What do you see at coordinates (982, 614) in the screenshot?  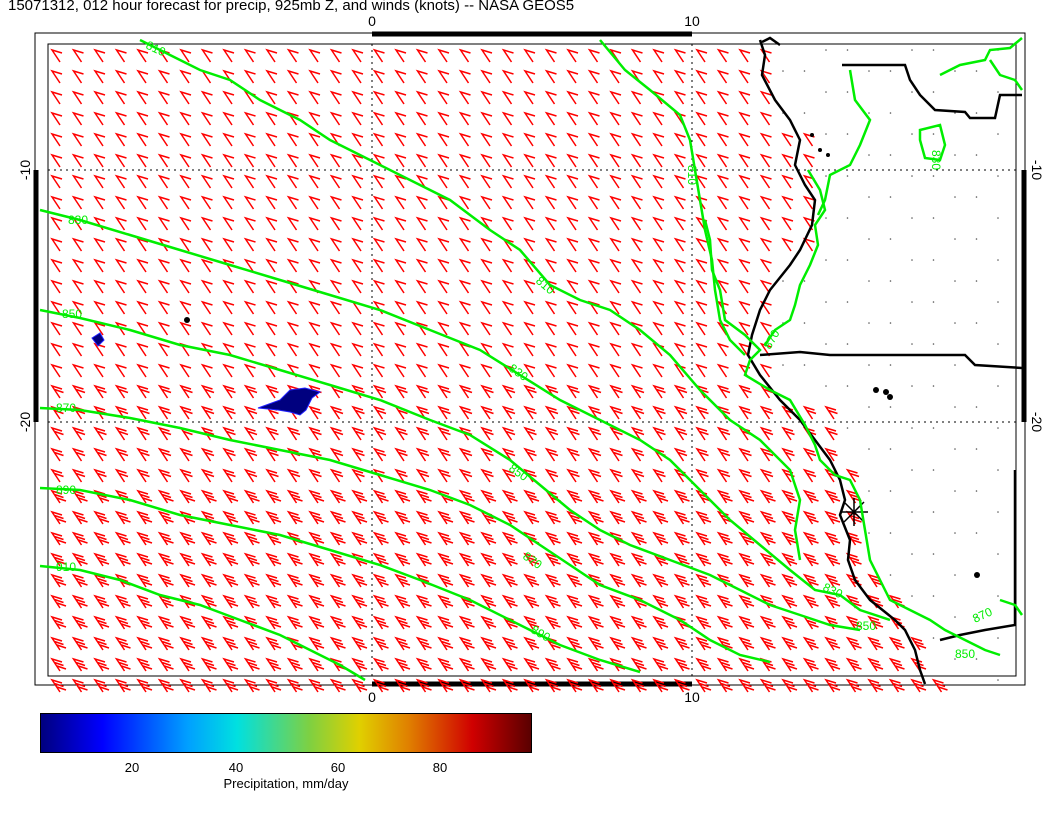 I see `contour-label: 870` at bounding box center [982, 614].